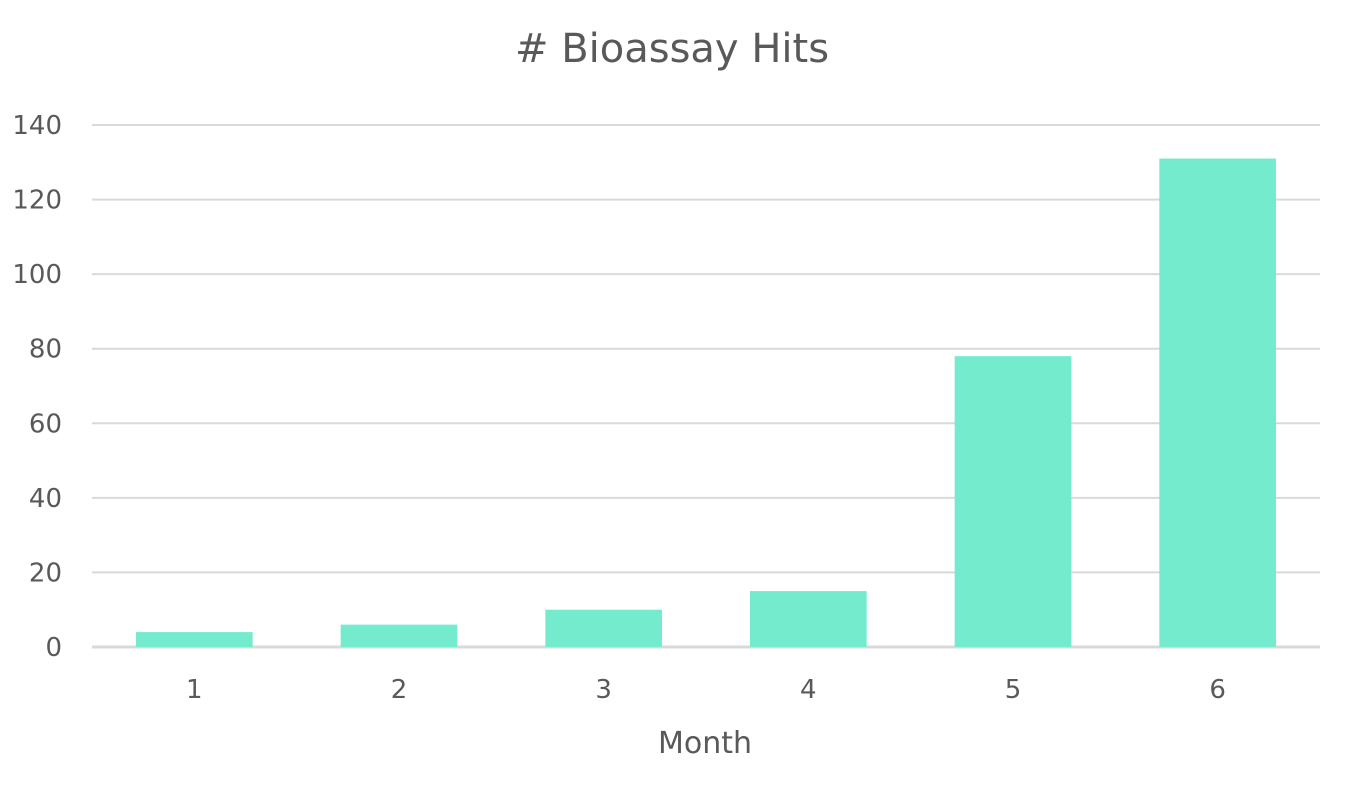  Describe the element at coordinates (45, 424) in the screenshot. I see `y-tick-label: 60` at that location.